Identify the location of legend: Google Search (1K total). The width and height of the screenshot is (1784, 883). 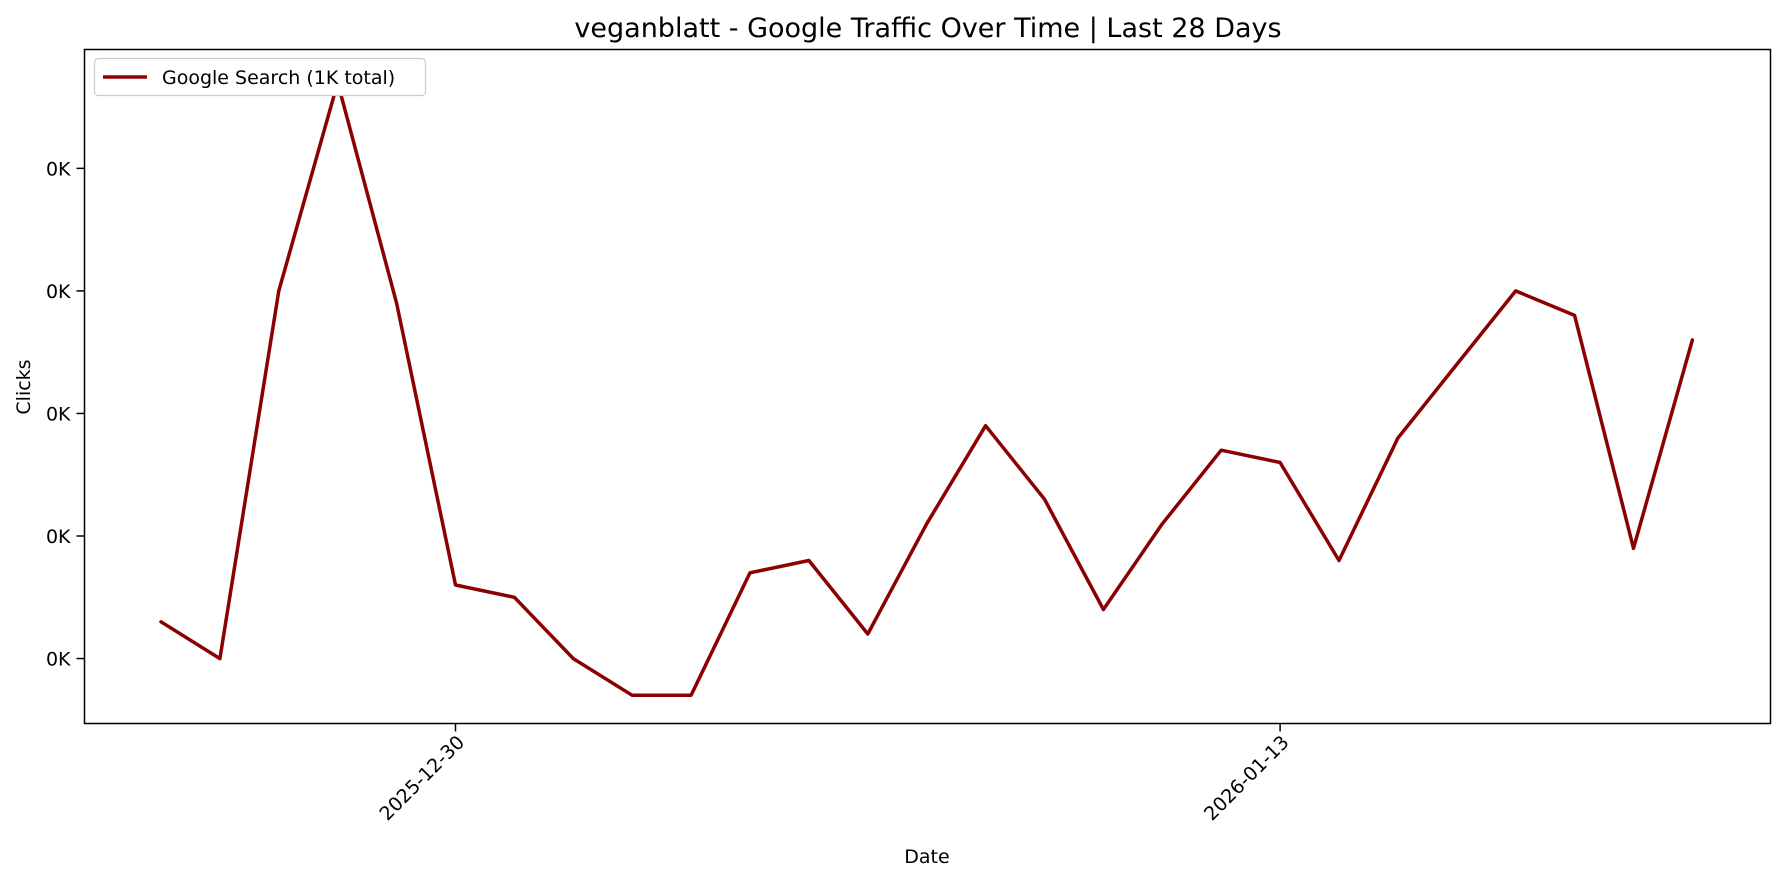
(260, 77).